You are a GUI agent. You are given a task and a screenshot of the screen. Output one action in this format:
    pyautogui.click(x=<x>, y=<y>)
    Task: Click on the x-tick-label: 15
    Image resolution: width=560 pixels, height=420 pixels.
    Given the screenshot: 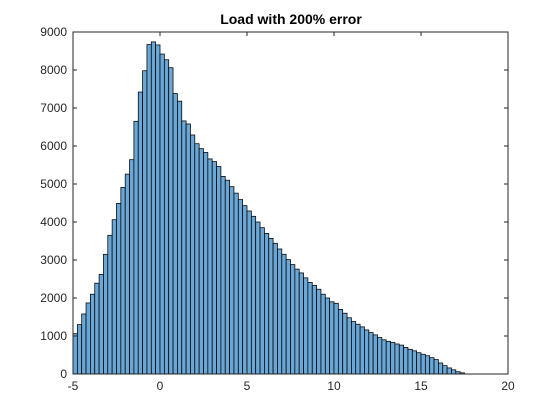 What is the action you would take?
    pyautogui.click(x=421, y=386)
    